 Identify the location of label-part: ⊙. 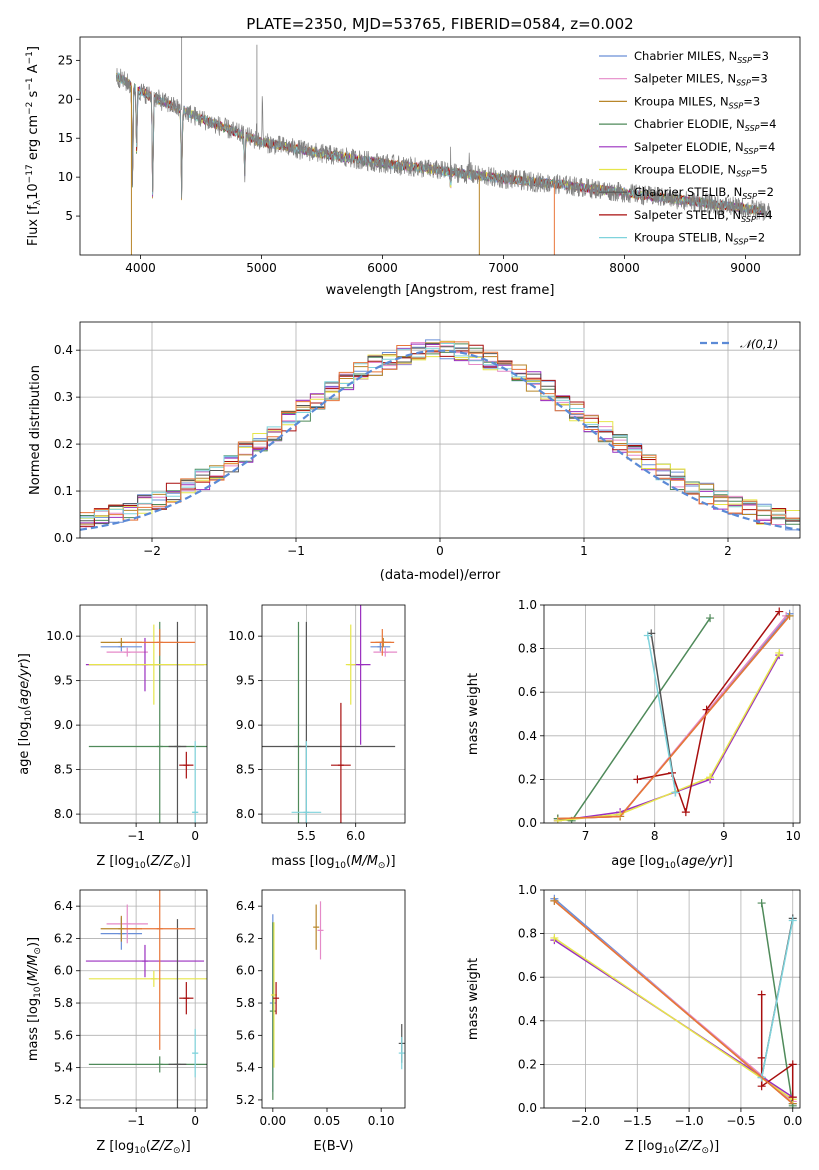
(705, 1151).